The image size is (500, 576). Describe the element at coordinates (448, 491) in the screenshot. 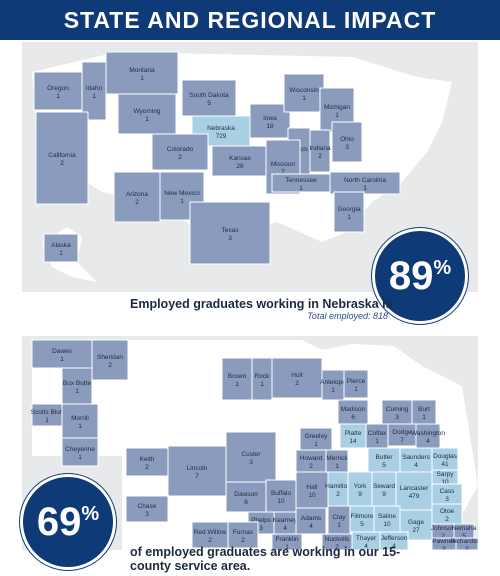

I see `region-name: Cass` at that location.